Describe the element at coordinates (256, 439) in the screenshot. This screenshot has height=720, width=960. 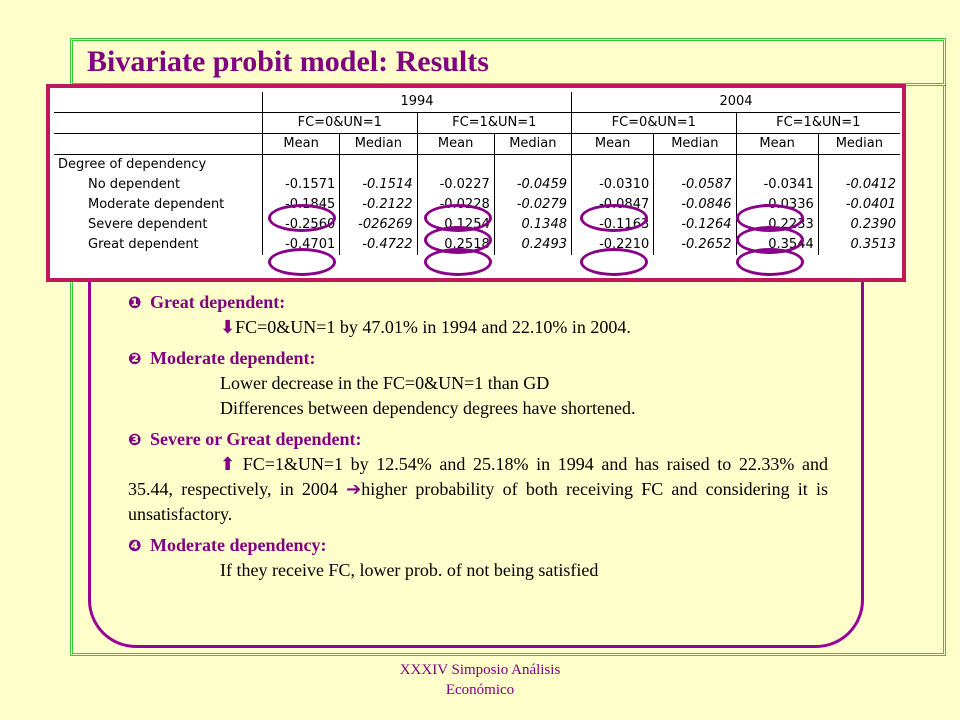
I see `finding-heading: Severe or Great dependent:` at that location.